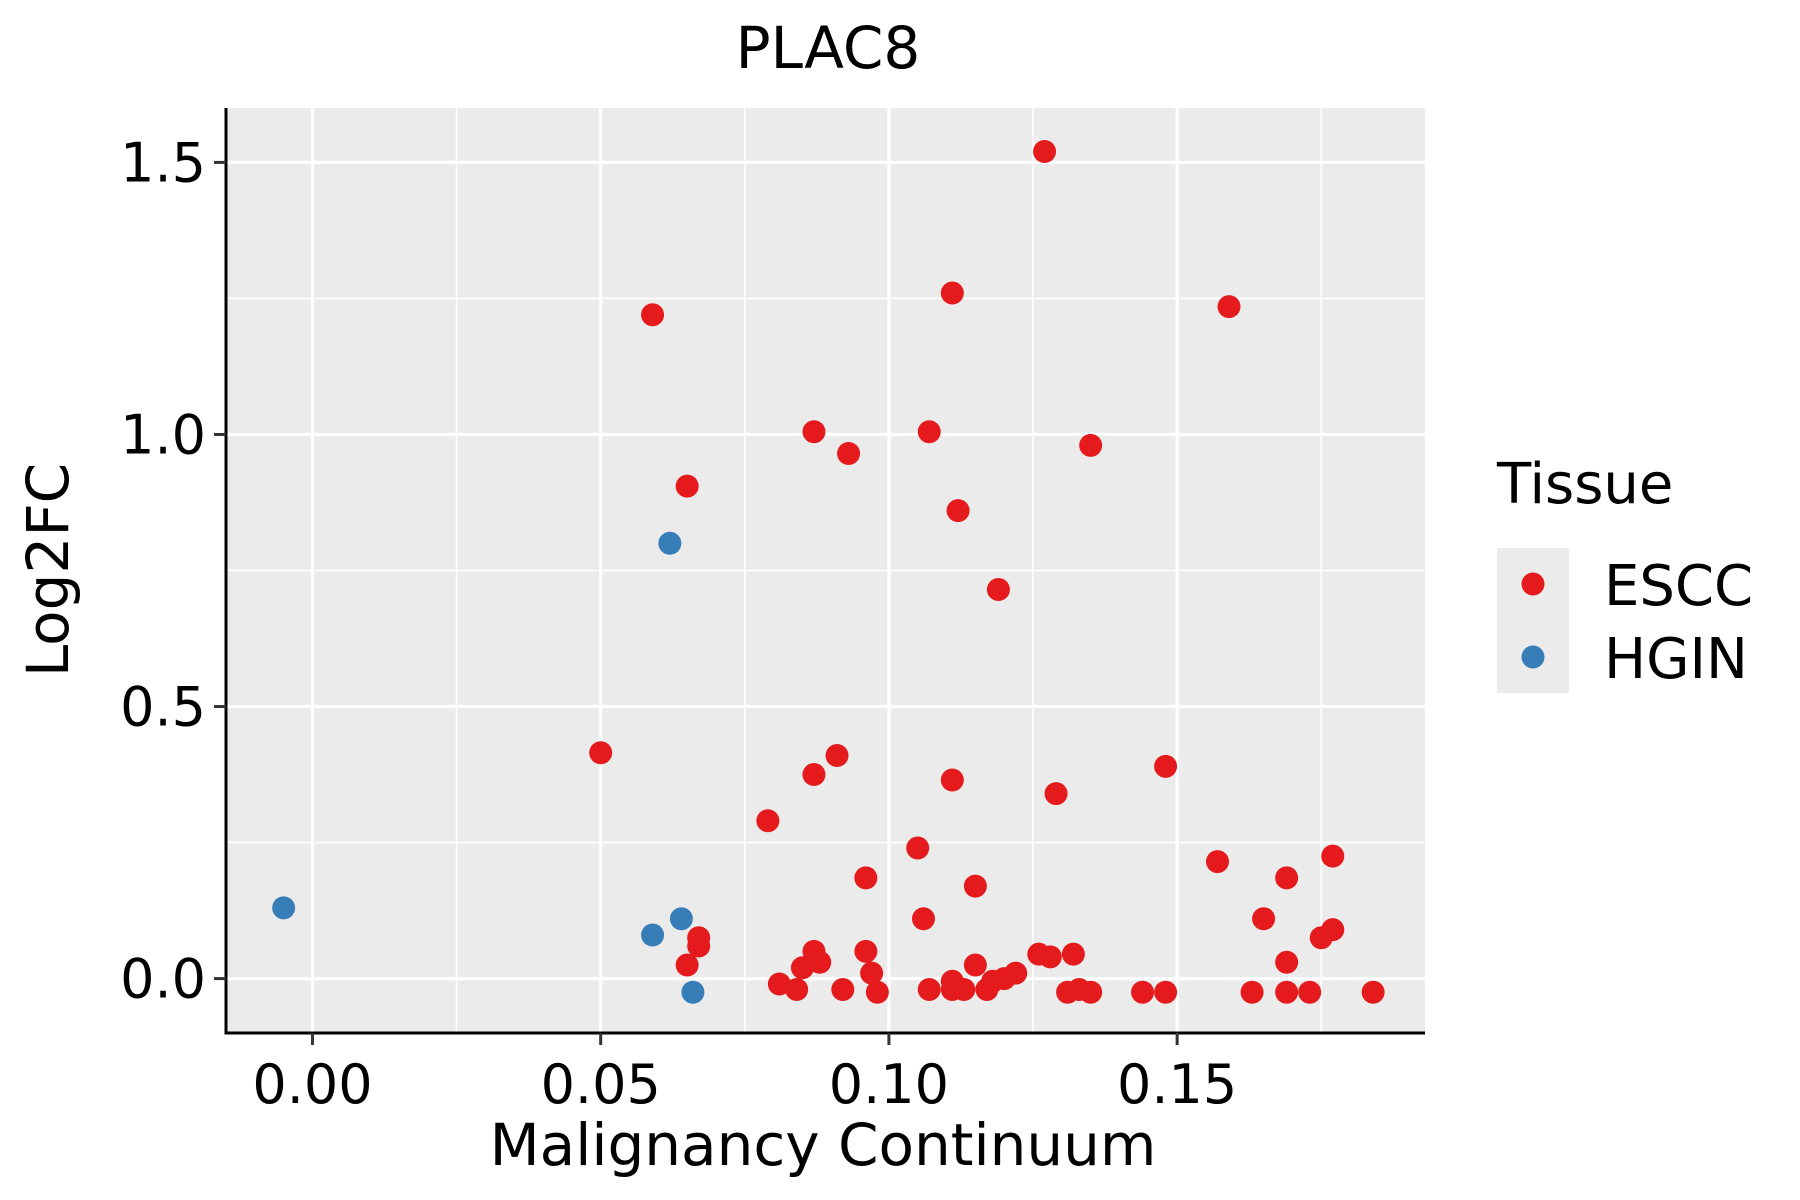  Describe the element at coordinates (1533, 620) in the screenshot. I see `legend-key-background` at that location.